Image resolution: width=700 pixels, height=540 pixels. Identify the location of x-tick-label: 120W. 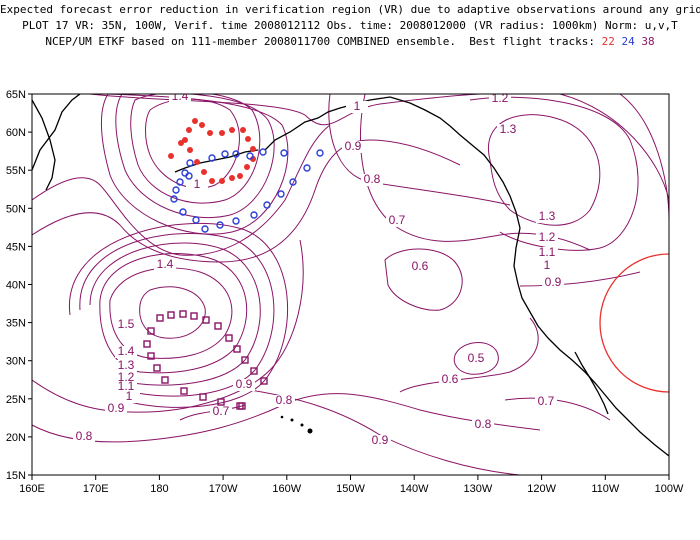
(541, 489).